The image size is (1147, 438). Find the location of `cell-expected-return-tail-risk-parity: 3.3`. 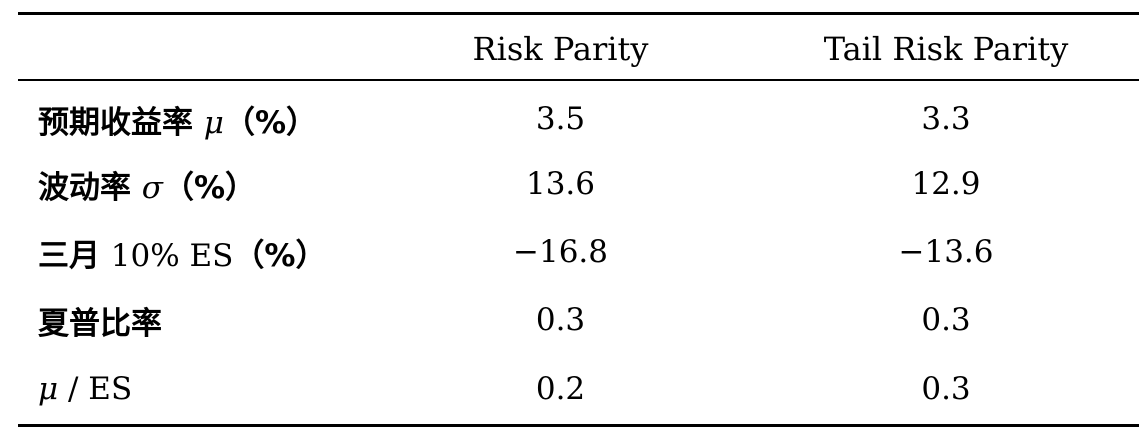

cell-expected-return-tail-risk-parity: 3.3 is located at coordinates (946, 119).